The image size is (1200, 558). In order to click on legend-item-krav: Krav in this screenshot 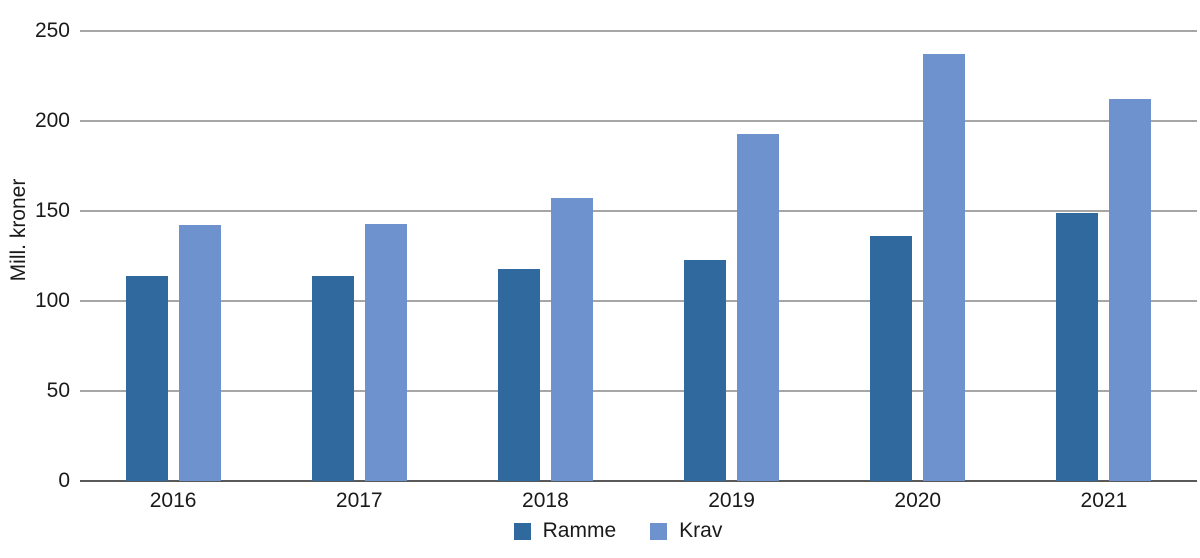, I will do `click(686, 531)`.